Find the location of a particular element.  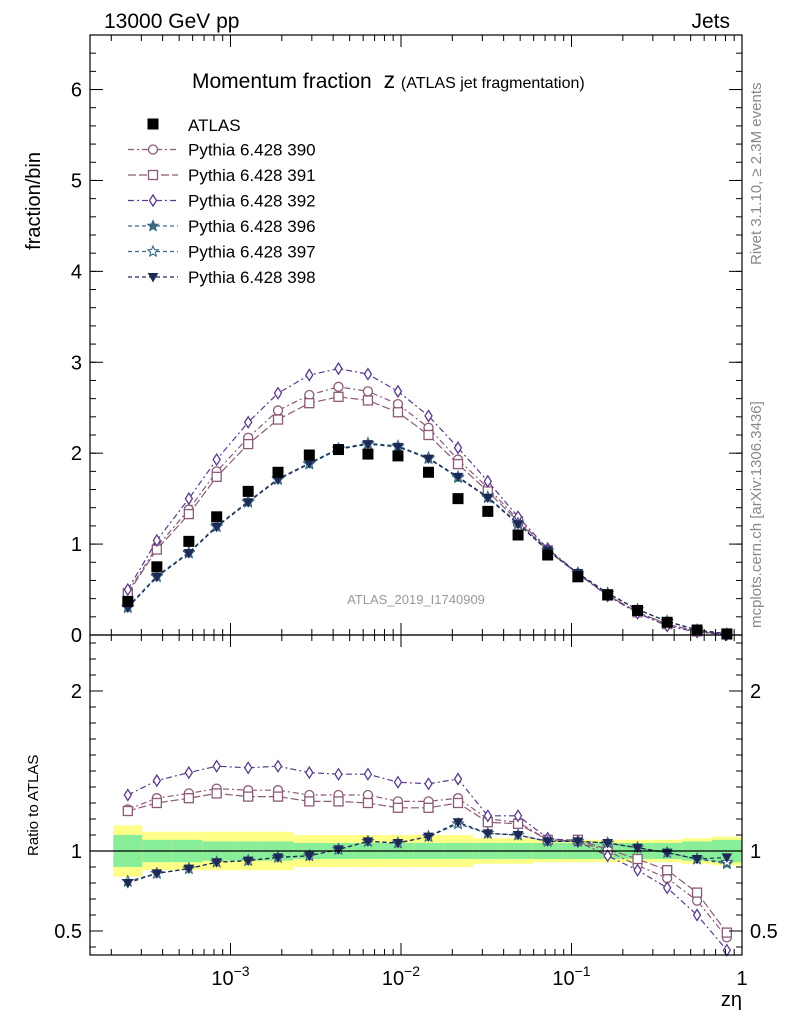

header-right: Jets is located at coordinates (710, 21).